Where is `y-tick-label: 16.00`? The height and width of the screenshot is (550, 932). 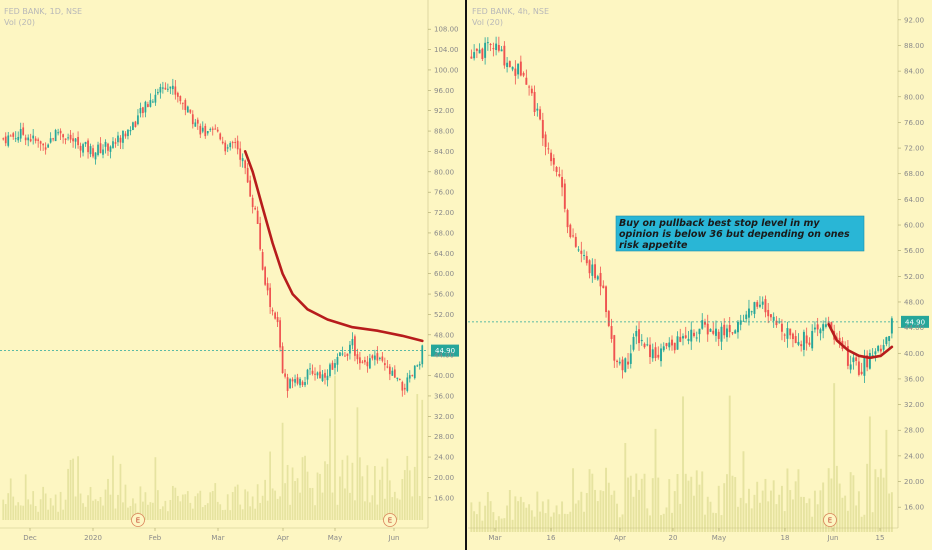 y-tick-label: 16.00 is located at coordinates (914, 508).